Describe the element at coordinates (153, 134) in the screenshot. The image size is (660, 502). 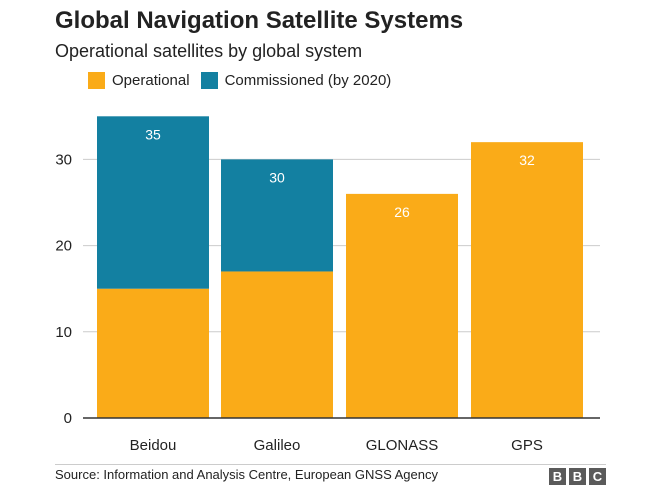
I see `data-label: 35` at that location.